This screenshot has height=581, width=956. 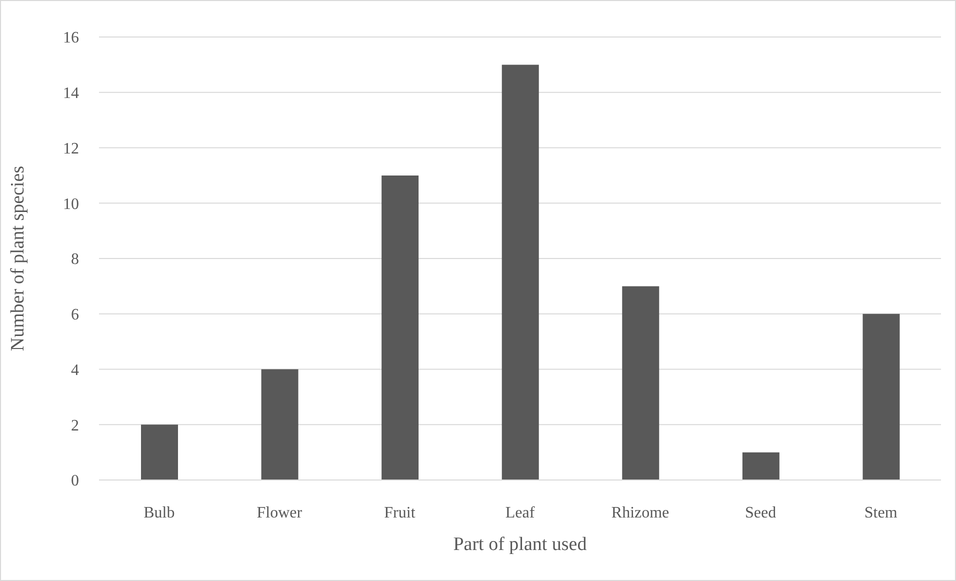 What do you see at coordinates (75, 481) in the screenshot?
I see `y-tick-label: 0` at bounding box center [75, 481].